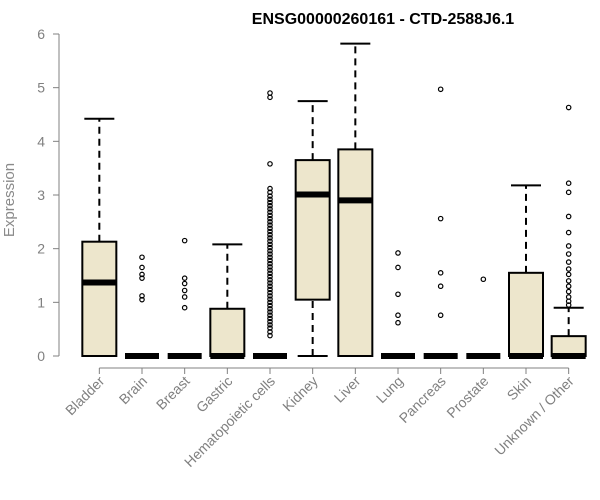 Image resolution: width=600 pixels, height=500 pixels. Describe the element at coordinates (227, 301) in the screenshot. I see `box-gastric` at that location.